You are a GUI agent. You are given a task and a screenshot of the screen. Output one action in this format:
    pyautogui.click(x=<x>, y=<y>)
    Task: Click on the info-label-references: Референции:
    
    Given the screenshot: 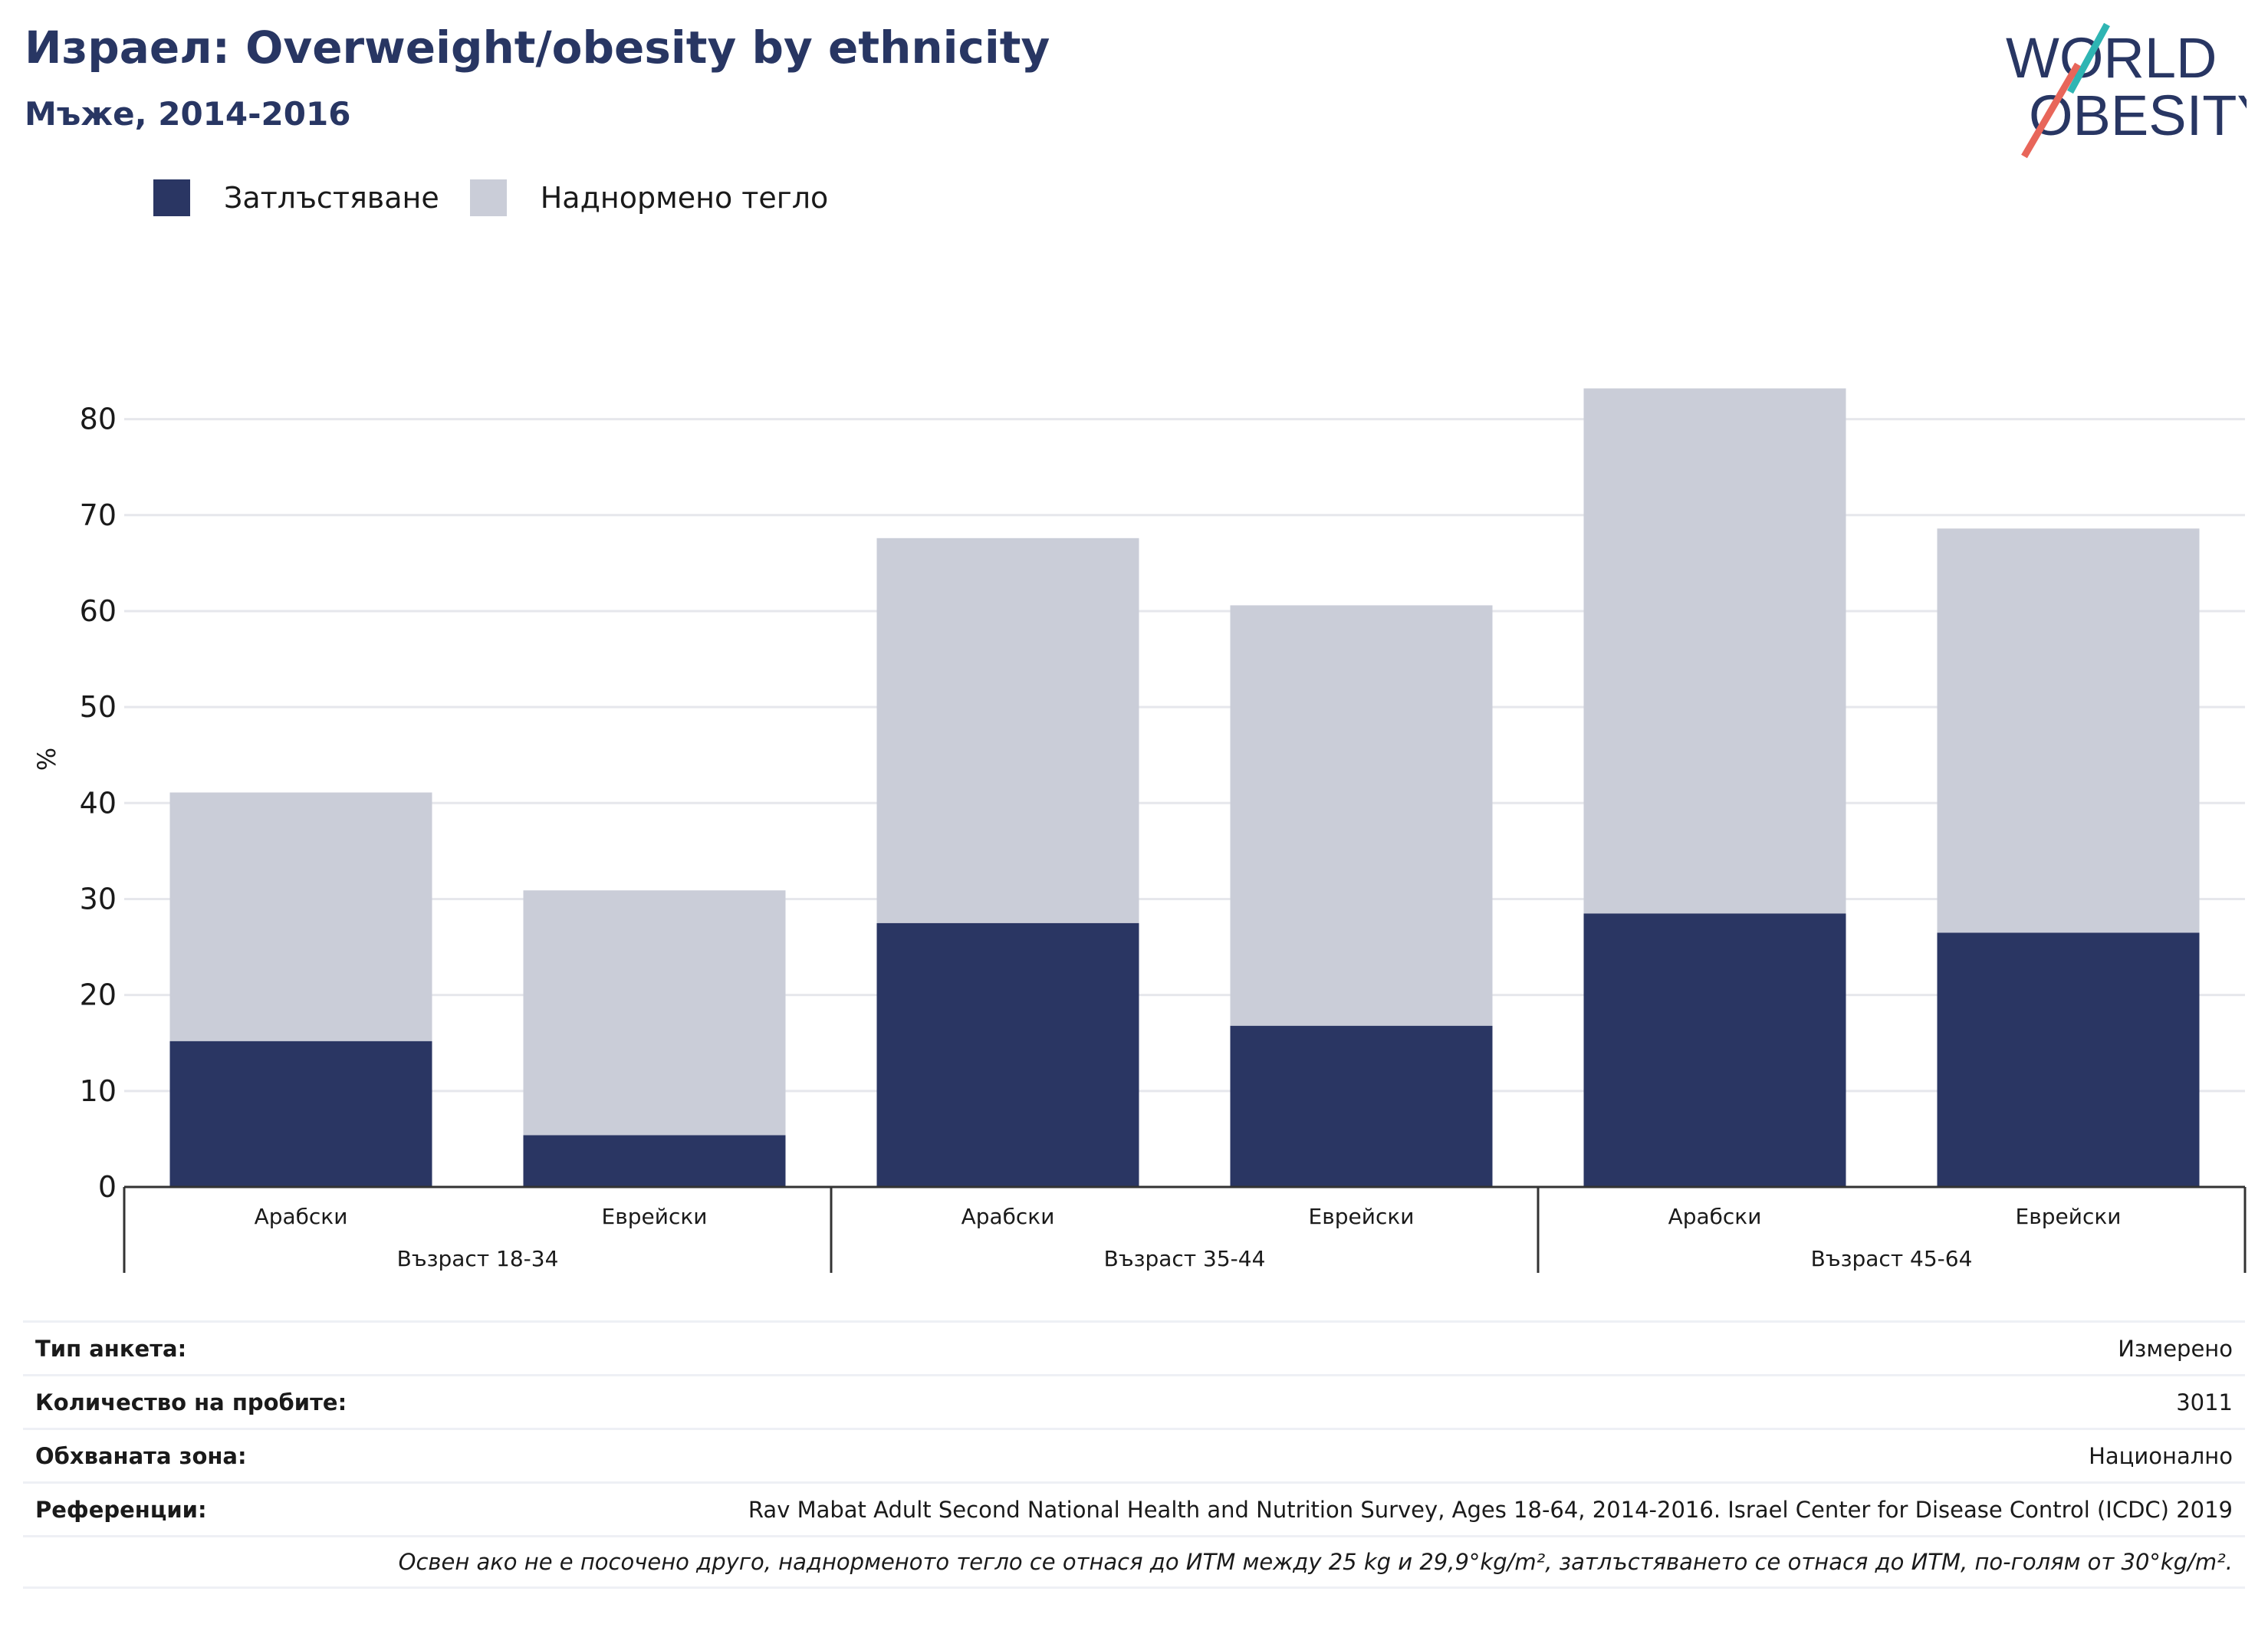 What is the action you would take?
    pyautogui.click(x=121, y=1510)
    